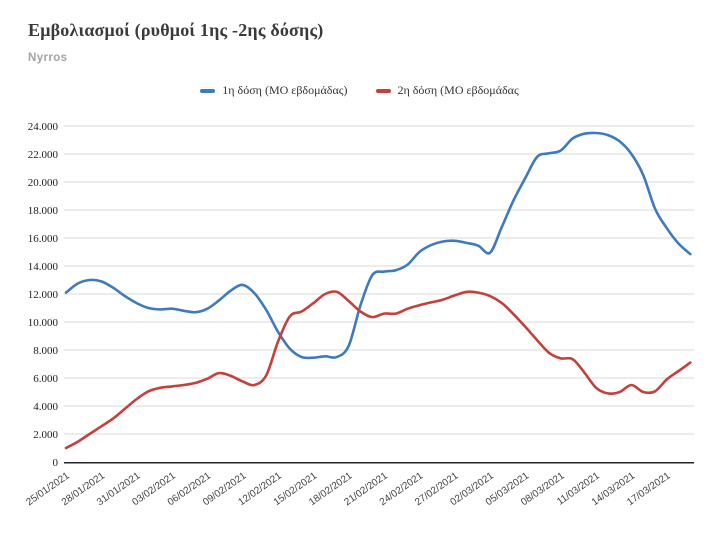 This screenshot has width=719, height=533. Describe the element at coordinates (383, 90) in the screenshot. I see `legend-swatch-2nd-dose-icon` at that location.